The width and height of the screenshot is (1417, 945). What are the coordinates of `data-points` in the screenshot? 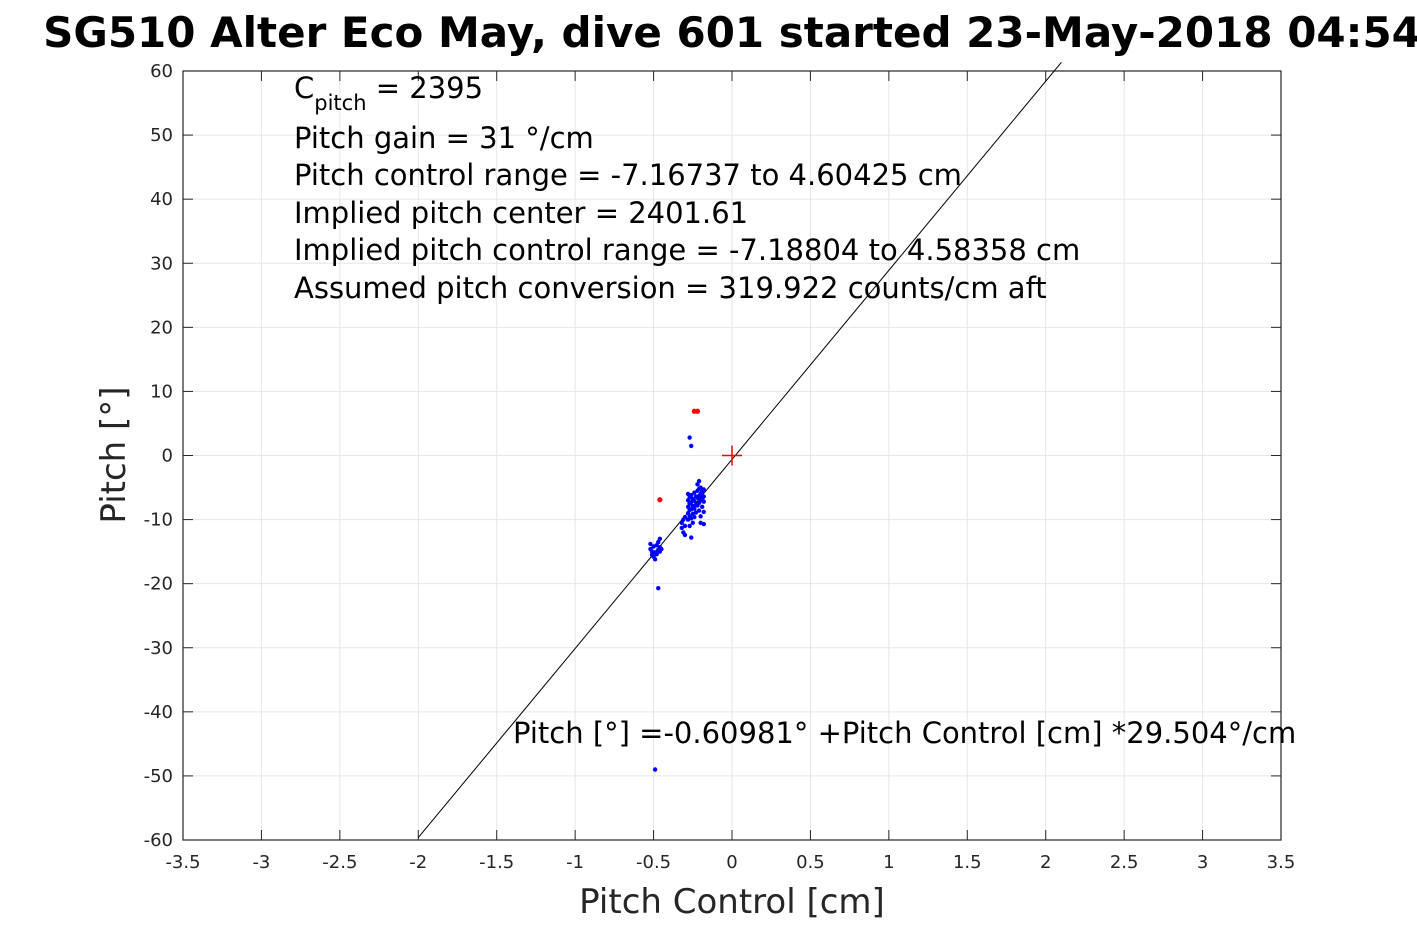 It's located at (677, 590).